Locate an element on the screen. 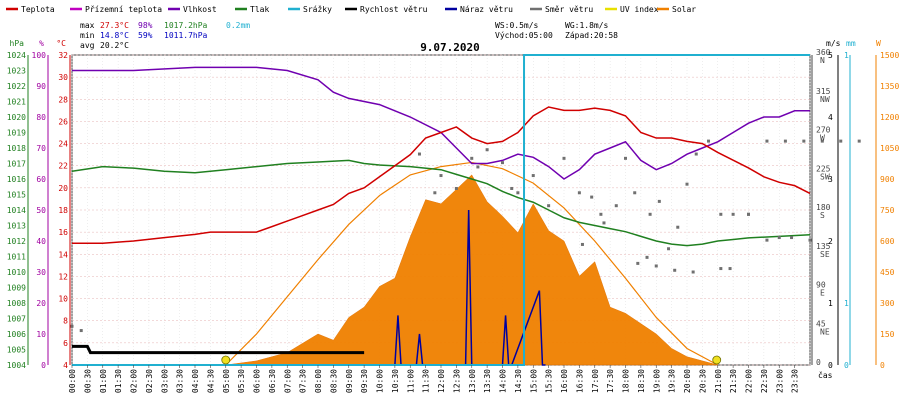 The image size is (900, 404). x-tick-label: 07:30 is located at coordinates (303, 381).